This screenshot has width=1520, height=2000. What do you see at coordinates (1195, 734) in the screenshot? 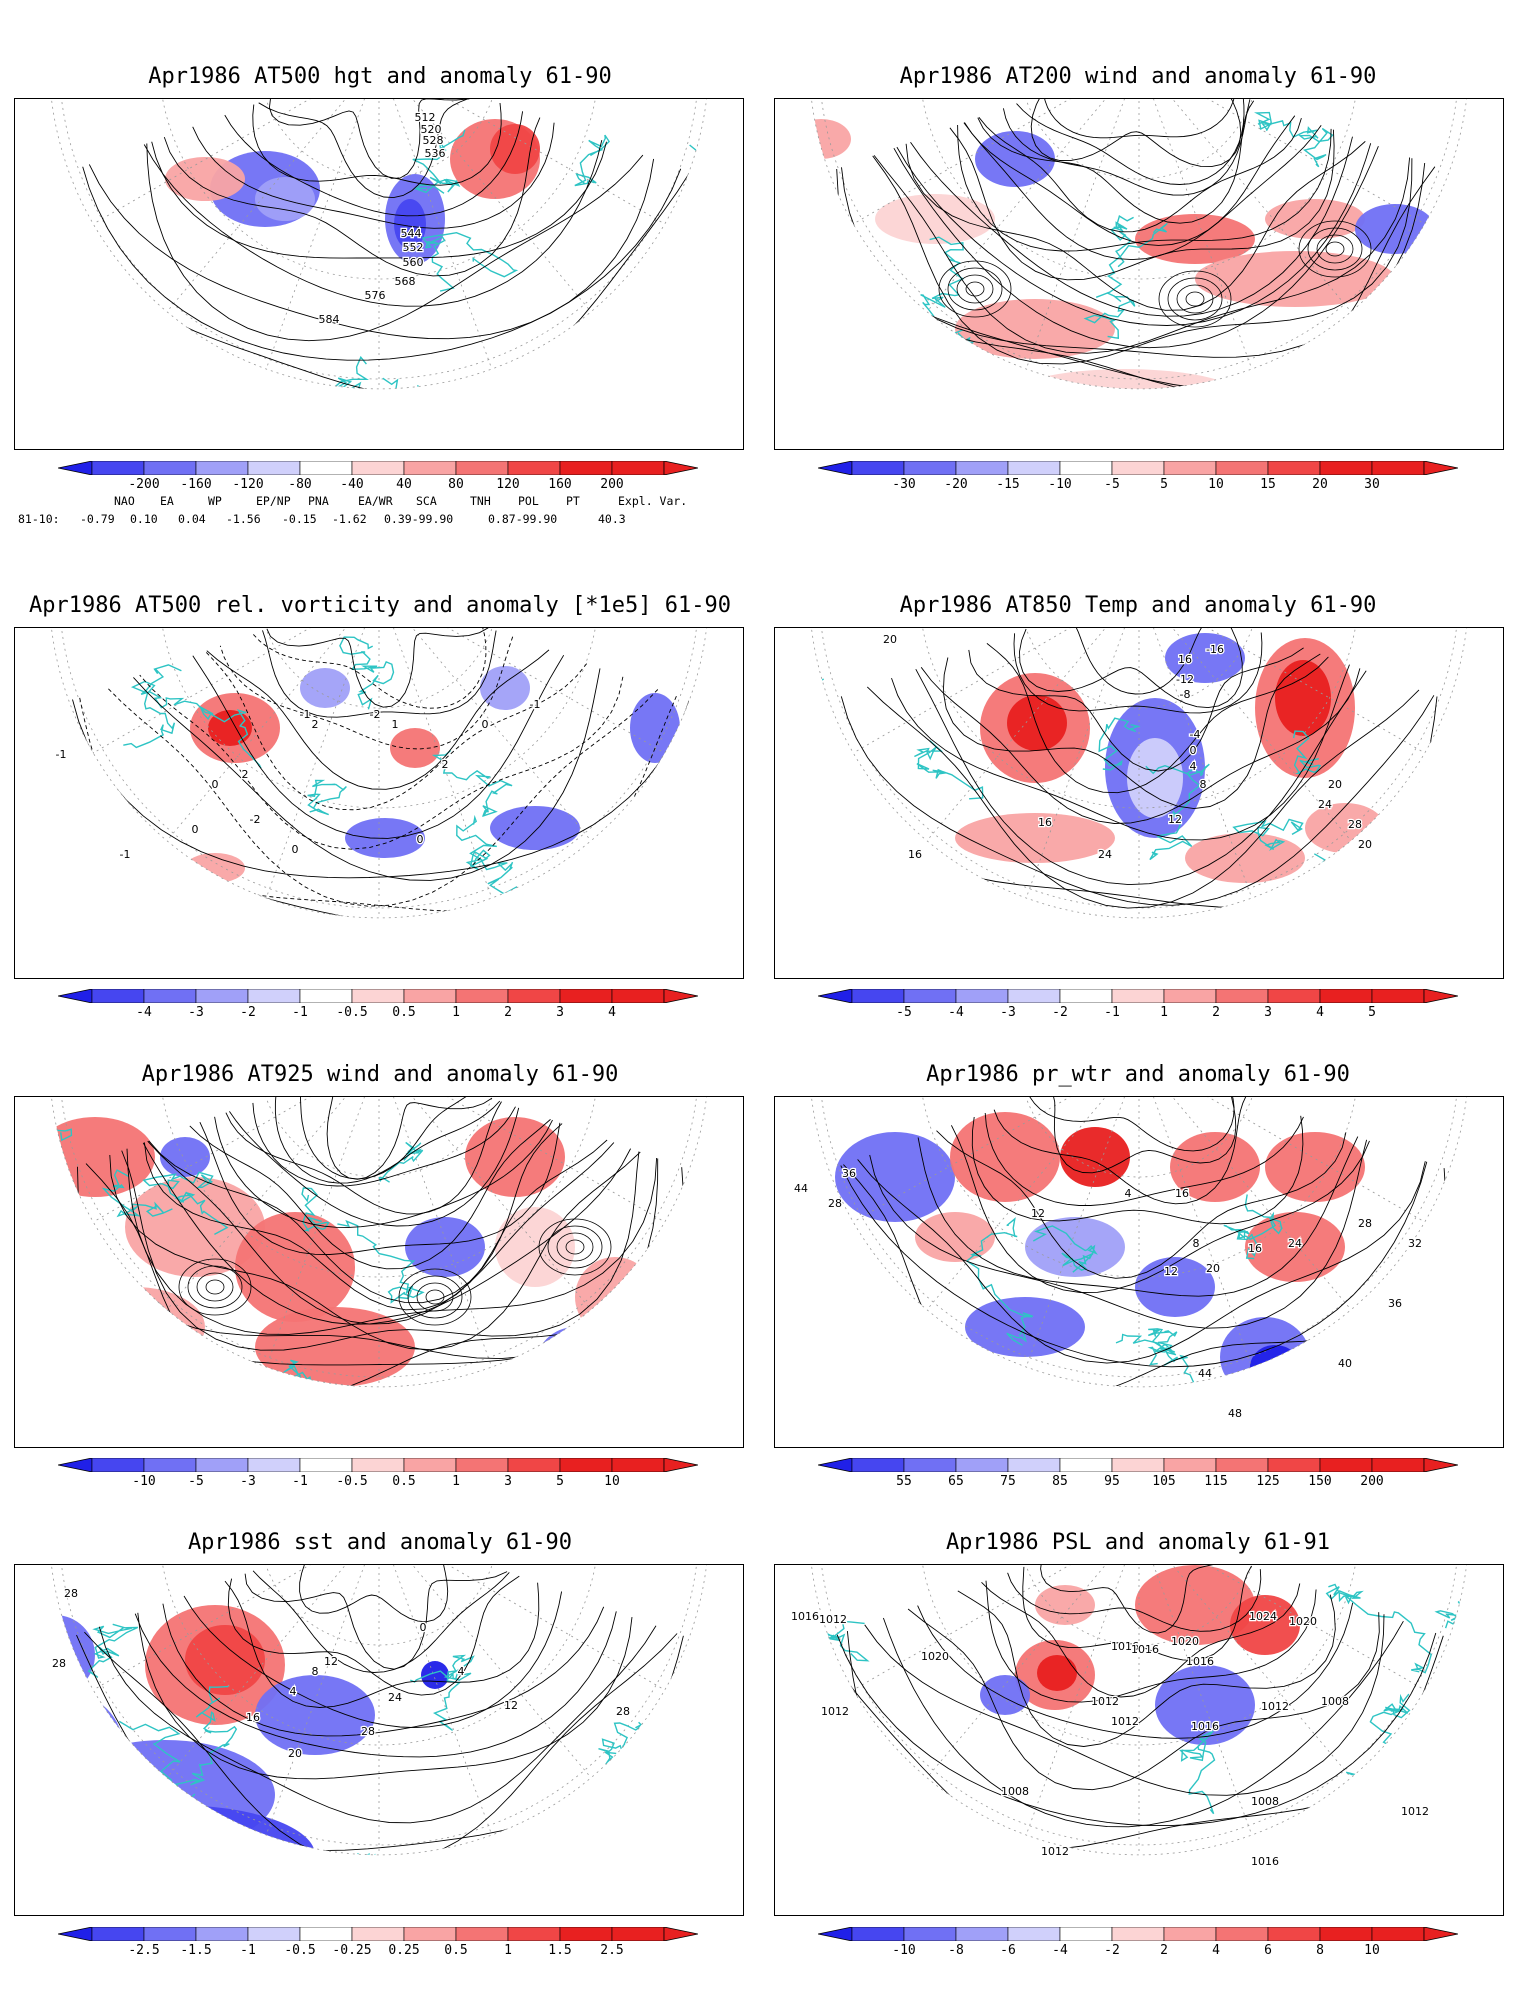
I see `contour-label: -4` at bounding box center [1195, 734].